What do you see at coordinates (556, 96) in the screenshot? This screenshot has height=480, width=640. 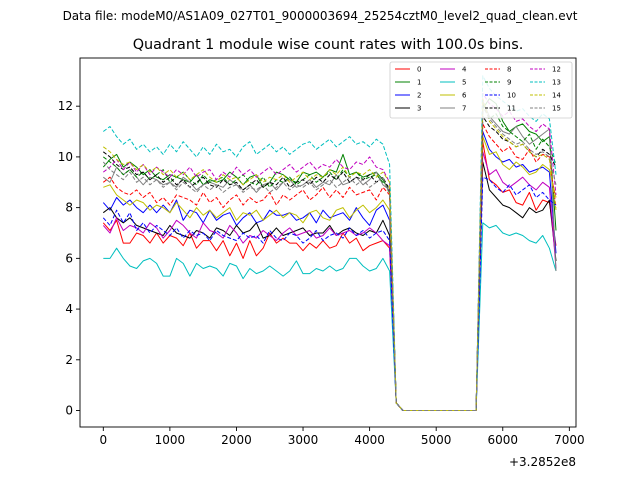 I see `legend-label-14: 14` at bounding box center [556, 96].